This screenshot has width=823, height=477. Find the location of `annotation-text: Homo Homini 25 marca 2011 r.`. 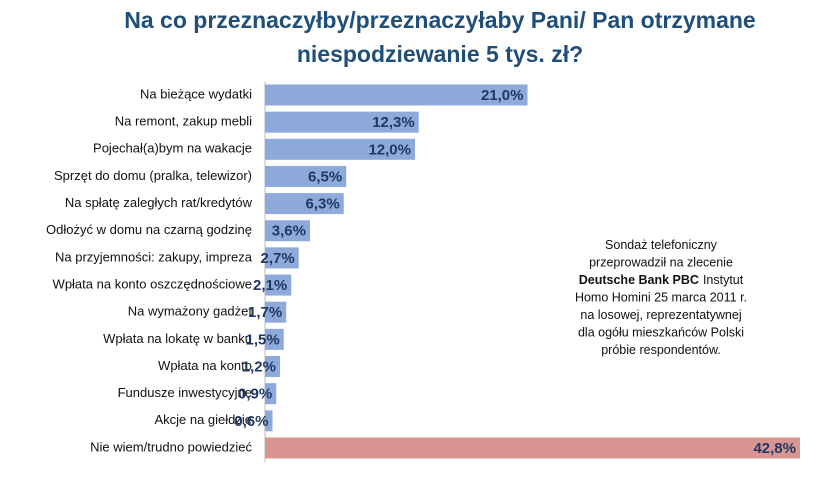

annotation-text: Homo Homini 25 marca 2011 r. is located at coordinates (661, 298).